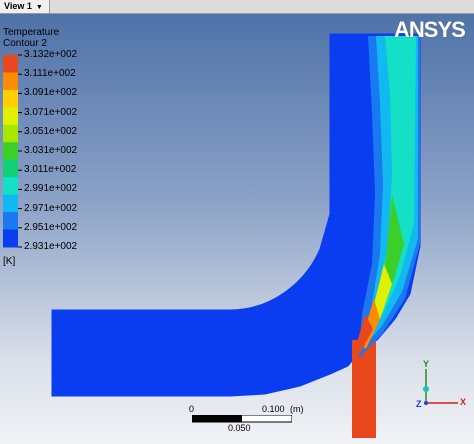  Describe the element at coordinates (242, 419) in the screenshot. I see `scale-bar-graphic` at that location.